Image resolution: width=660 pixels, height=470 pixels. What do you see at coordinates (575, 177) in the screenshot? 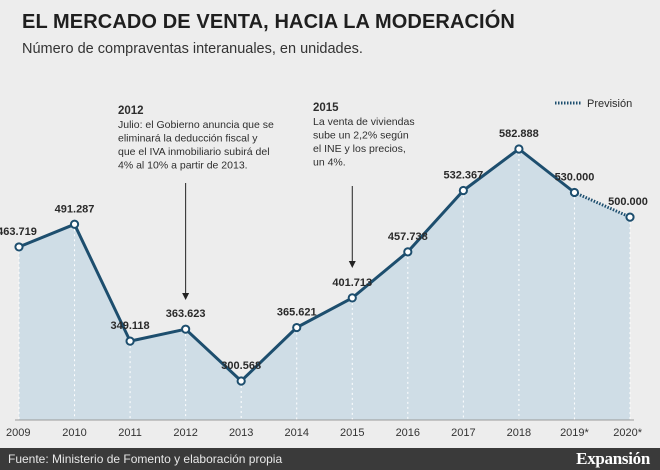
I see `data-label-2019: 530.000` at bounding box center [575, 177].